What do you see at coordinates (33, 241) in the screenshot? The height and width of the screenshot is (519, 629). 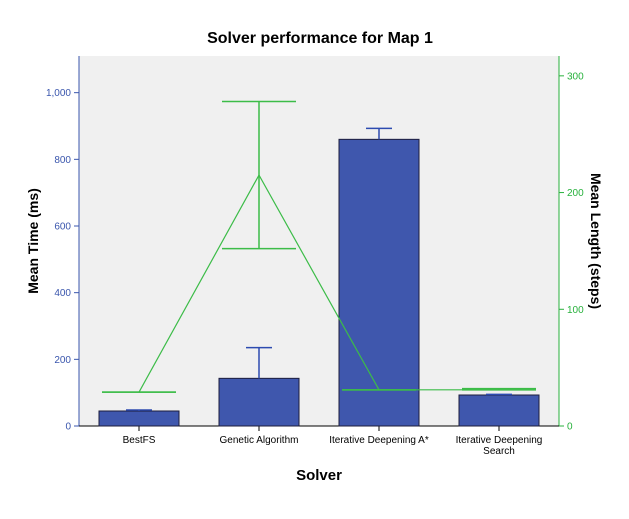 I see `left-axis-label: Mean Time (ms)` at bounding box center [33, 241].